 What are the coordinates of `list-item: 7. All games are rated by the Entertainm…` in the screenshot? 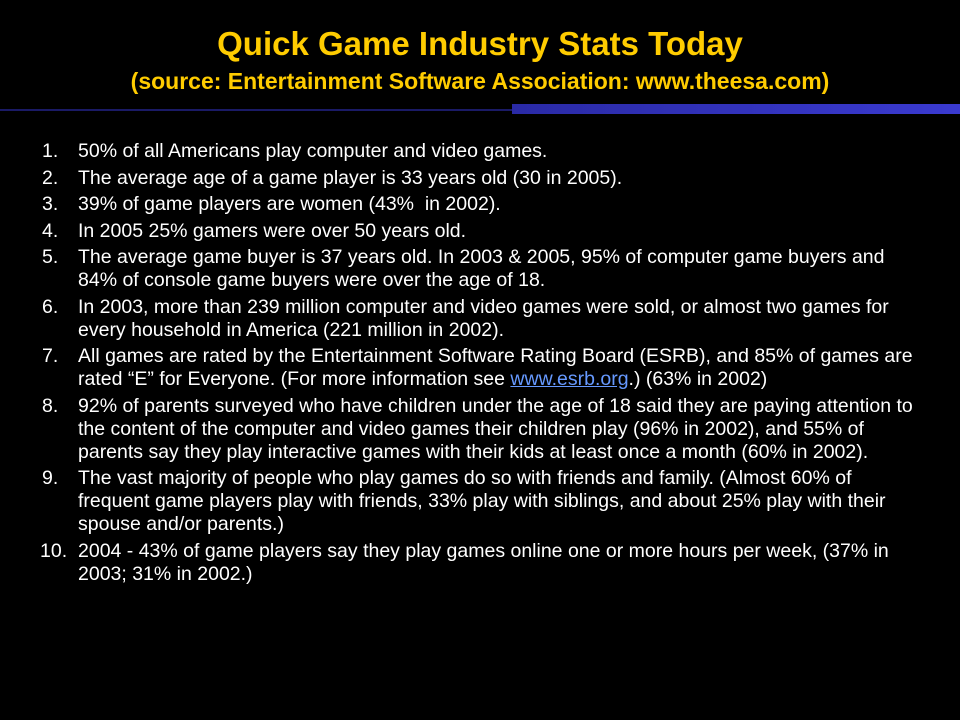 It's located at (482, 368).